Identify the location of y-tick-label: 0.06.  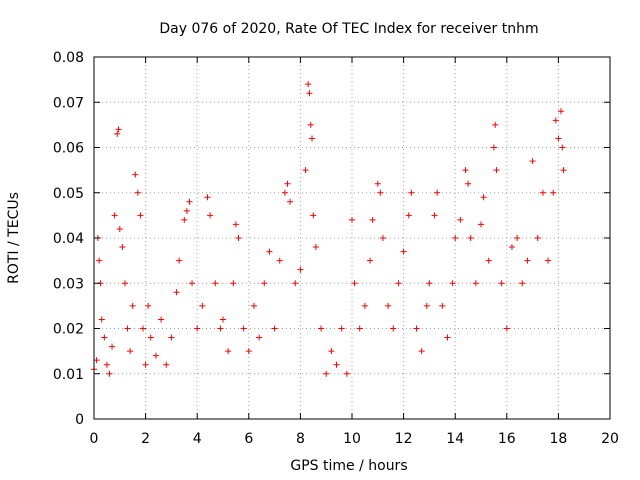
(68, 149).